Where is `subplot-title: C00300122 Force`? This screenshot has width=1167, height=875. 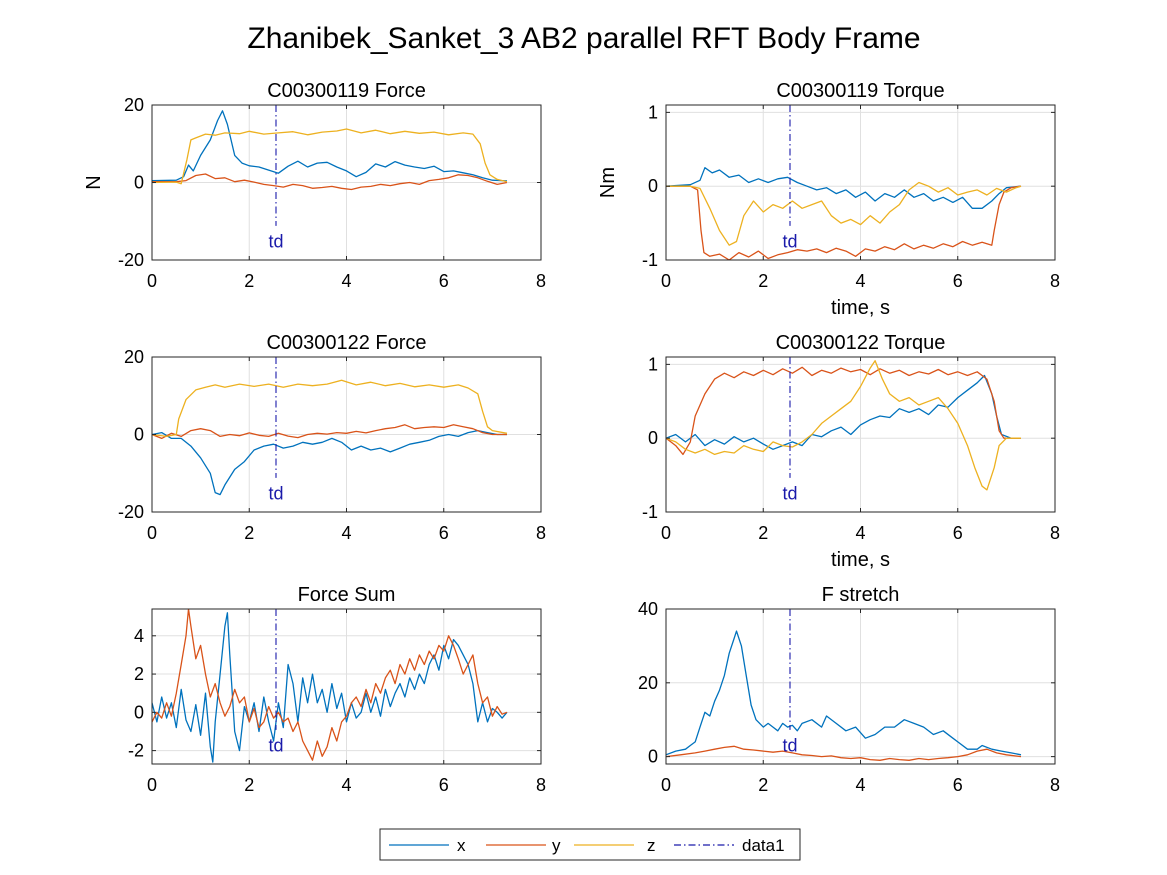 subplot-title: C00300122 Force is located at coordinates (346, 343).